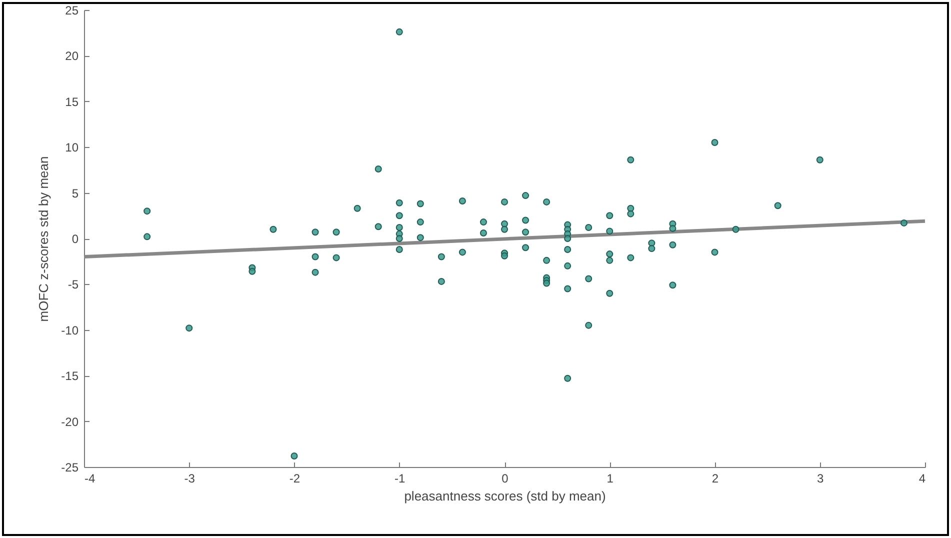 This screenshot has height=538, width=951. Describe the element at coordinates (70, 467) in the screenshot. I see `y-tick-label: -25` at that location.